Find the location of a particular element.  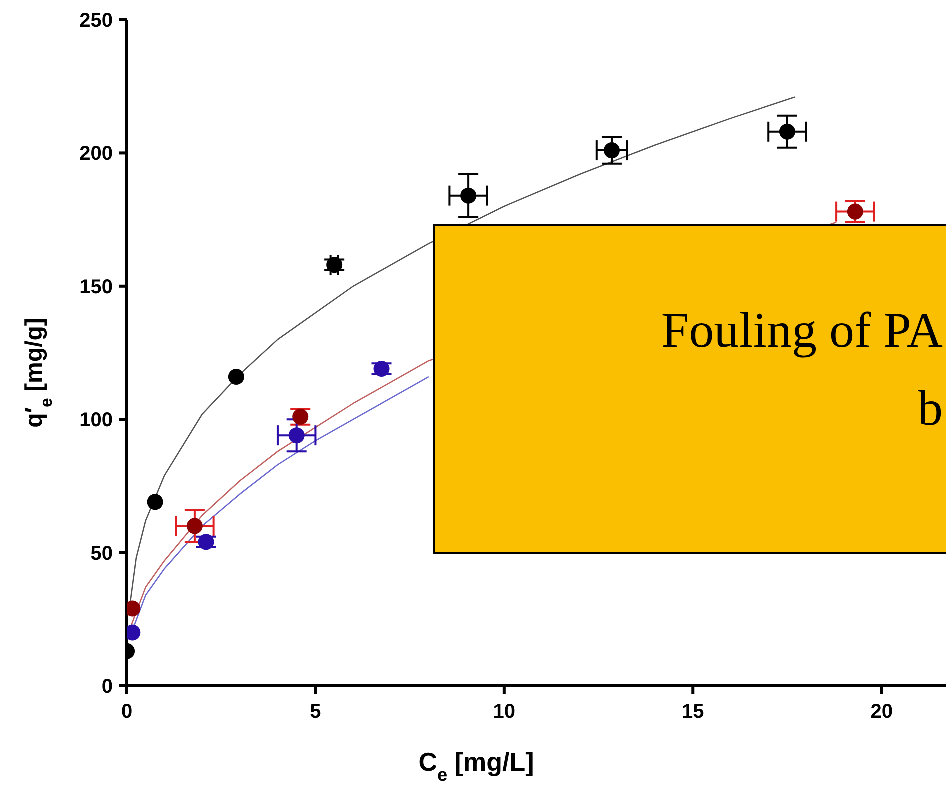

x-tick-label: 10 is located at coordinates (504, 712).